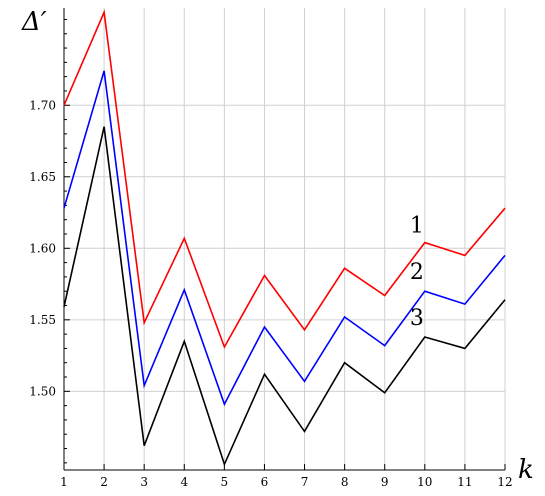 This screenshot has height=496, width=545. I want to click on y-tick-label: 1.55, so click(42, 320).